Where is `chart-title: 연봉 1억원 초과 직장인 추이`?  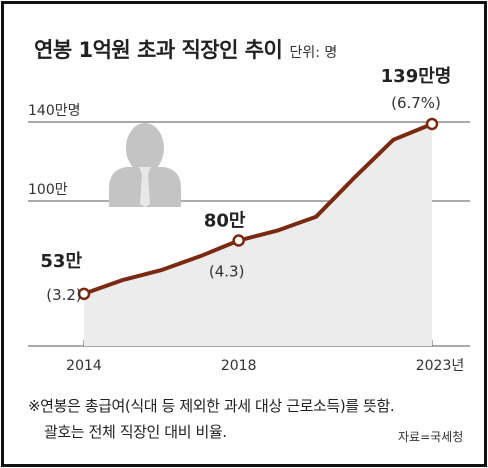 chart-title: 연봉 1억원 초과 직장인 추이 is located at coordinates (158, 50).